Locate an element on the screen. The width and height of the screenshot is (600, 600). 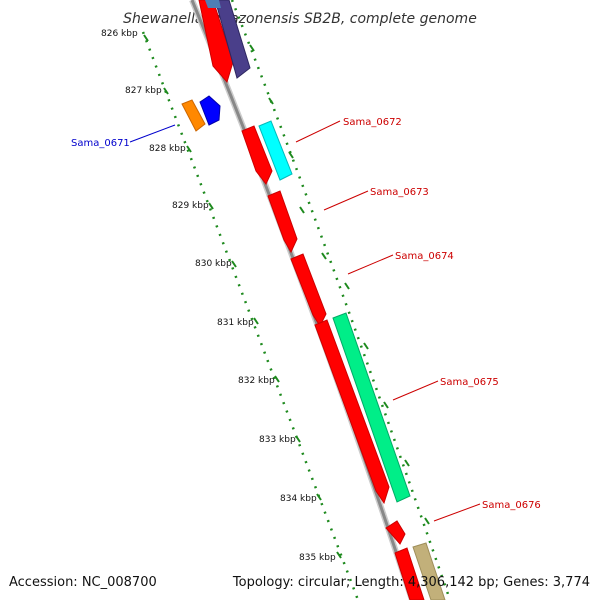
tick-label: 829 kbp is located at coordinates (190, 206).